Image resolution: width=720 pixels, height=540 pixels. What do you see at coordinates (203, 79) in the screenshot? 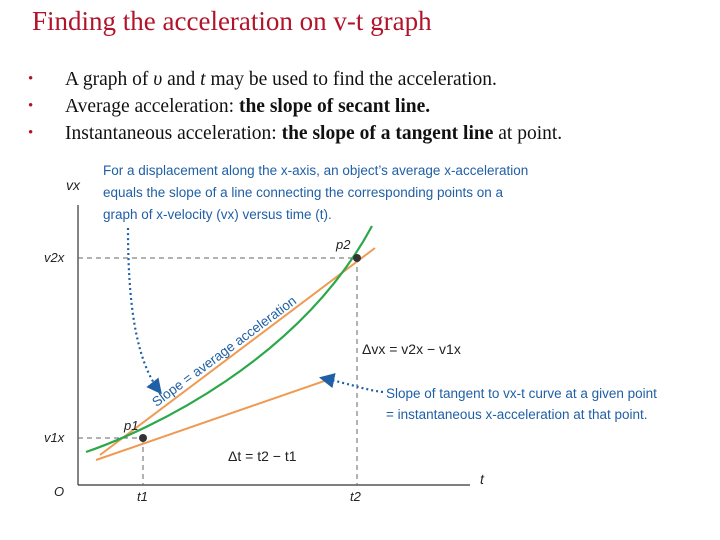
I see `bullet-symbol-t: t` at bounding box center [203, 79].